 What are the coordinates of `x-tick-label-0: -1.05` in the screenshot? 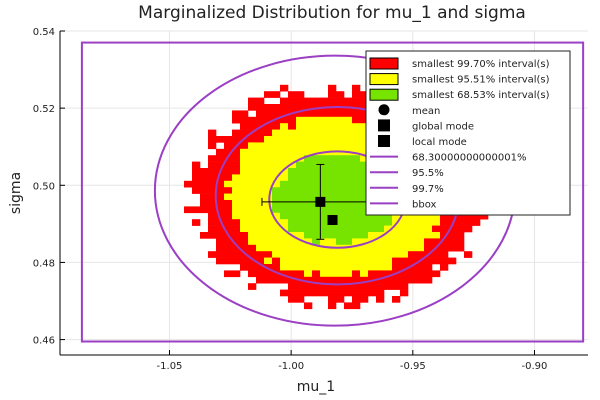 It's located at (170, 366).